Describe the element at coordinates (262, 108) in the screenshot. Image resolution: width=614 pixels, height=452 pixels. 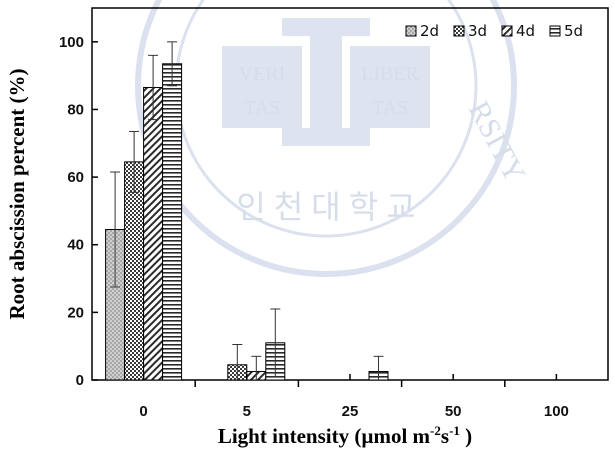
I see `seal-text-tas-left: TAS` at that location.